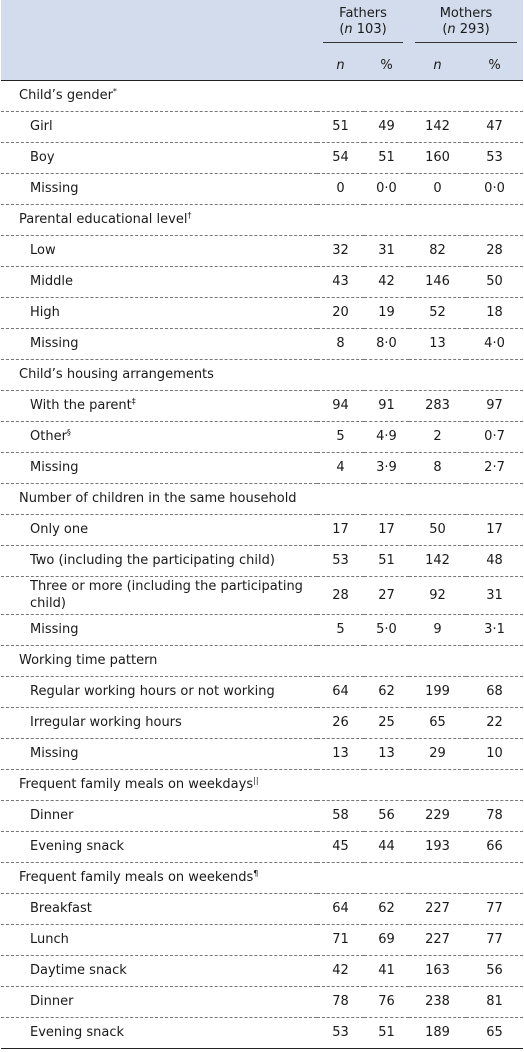  I want to click on row-label-text: Boy, so click(42, 157).